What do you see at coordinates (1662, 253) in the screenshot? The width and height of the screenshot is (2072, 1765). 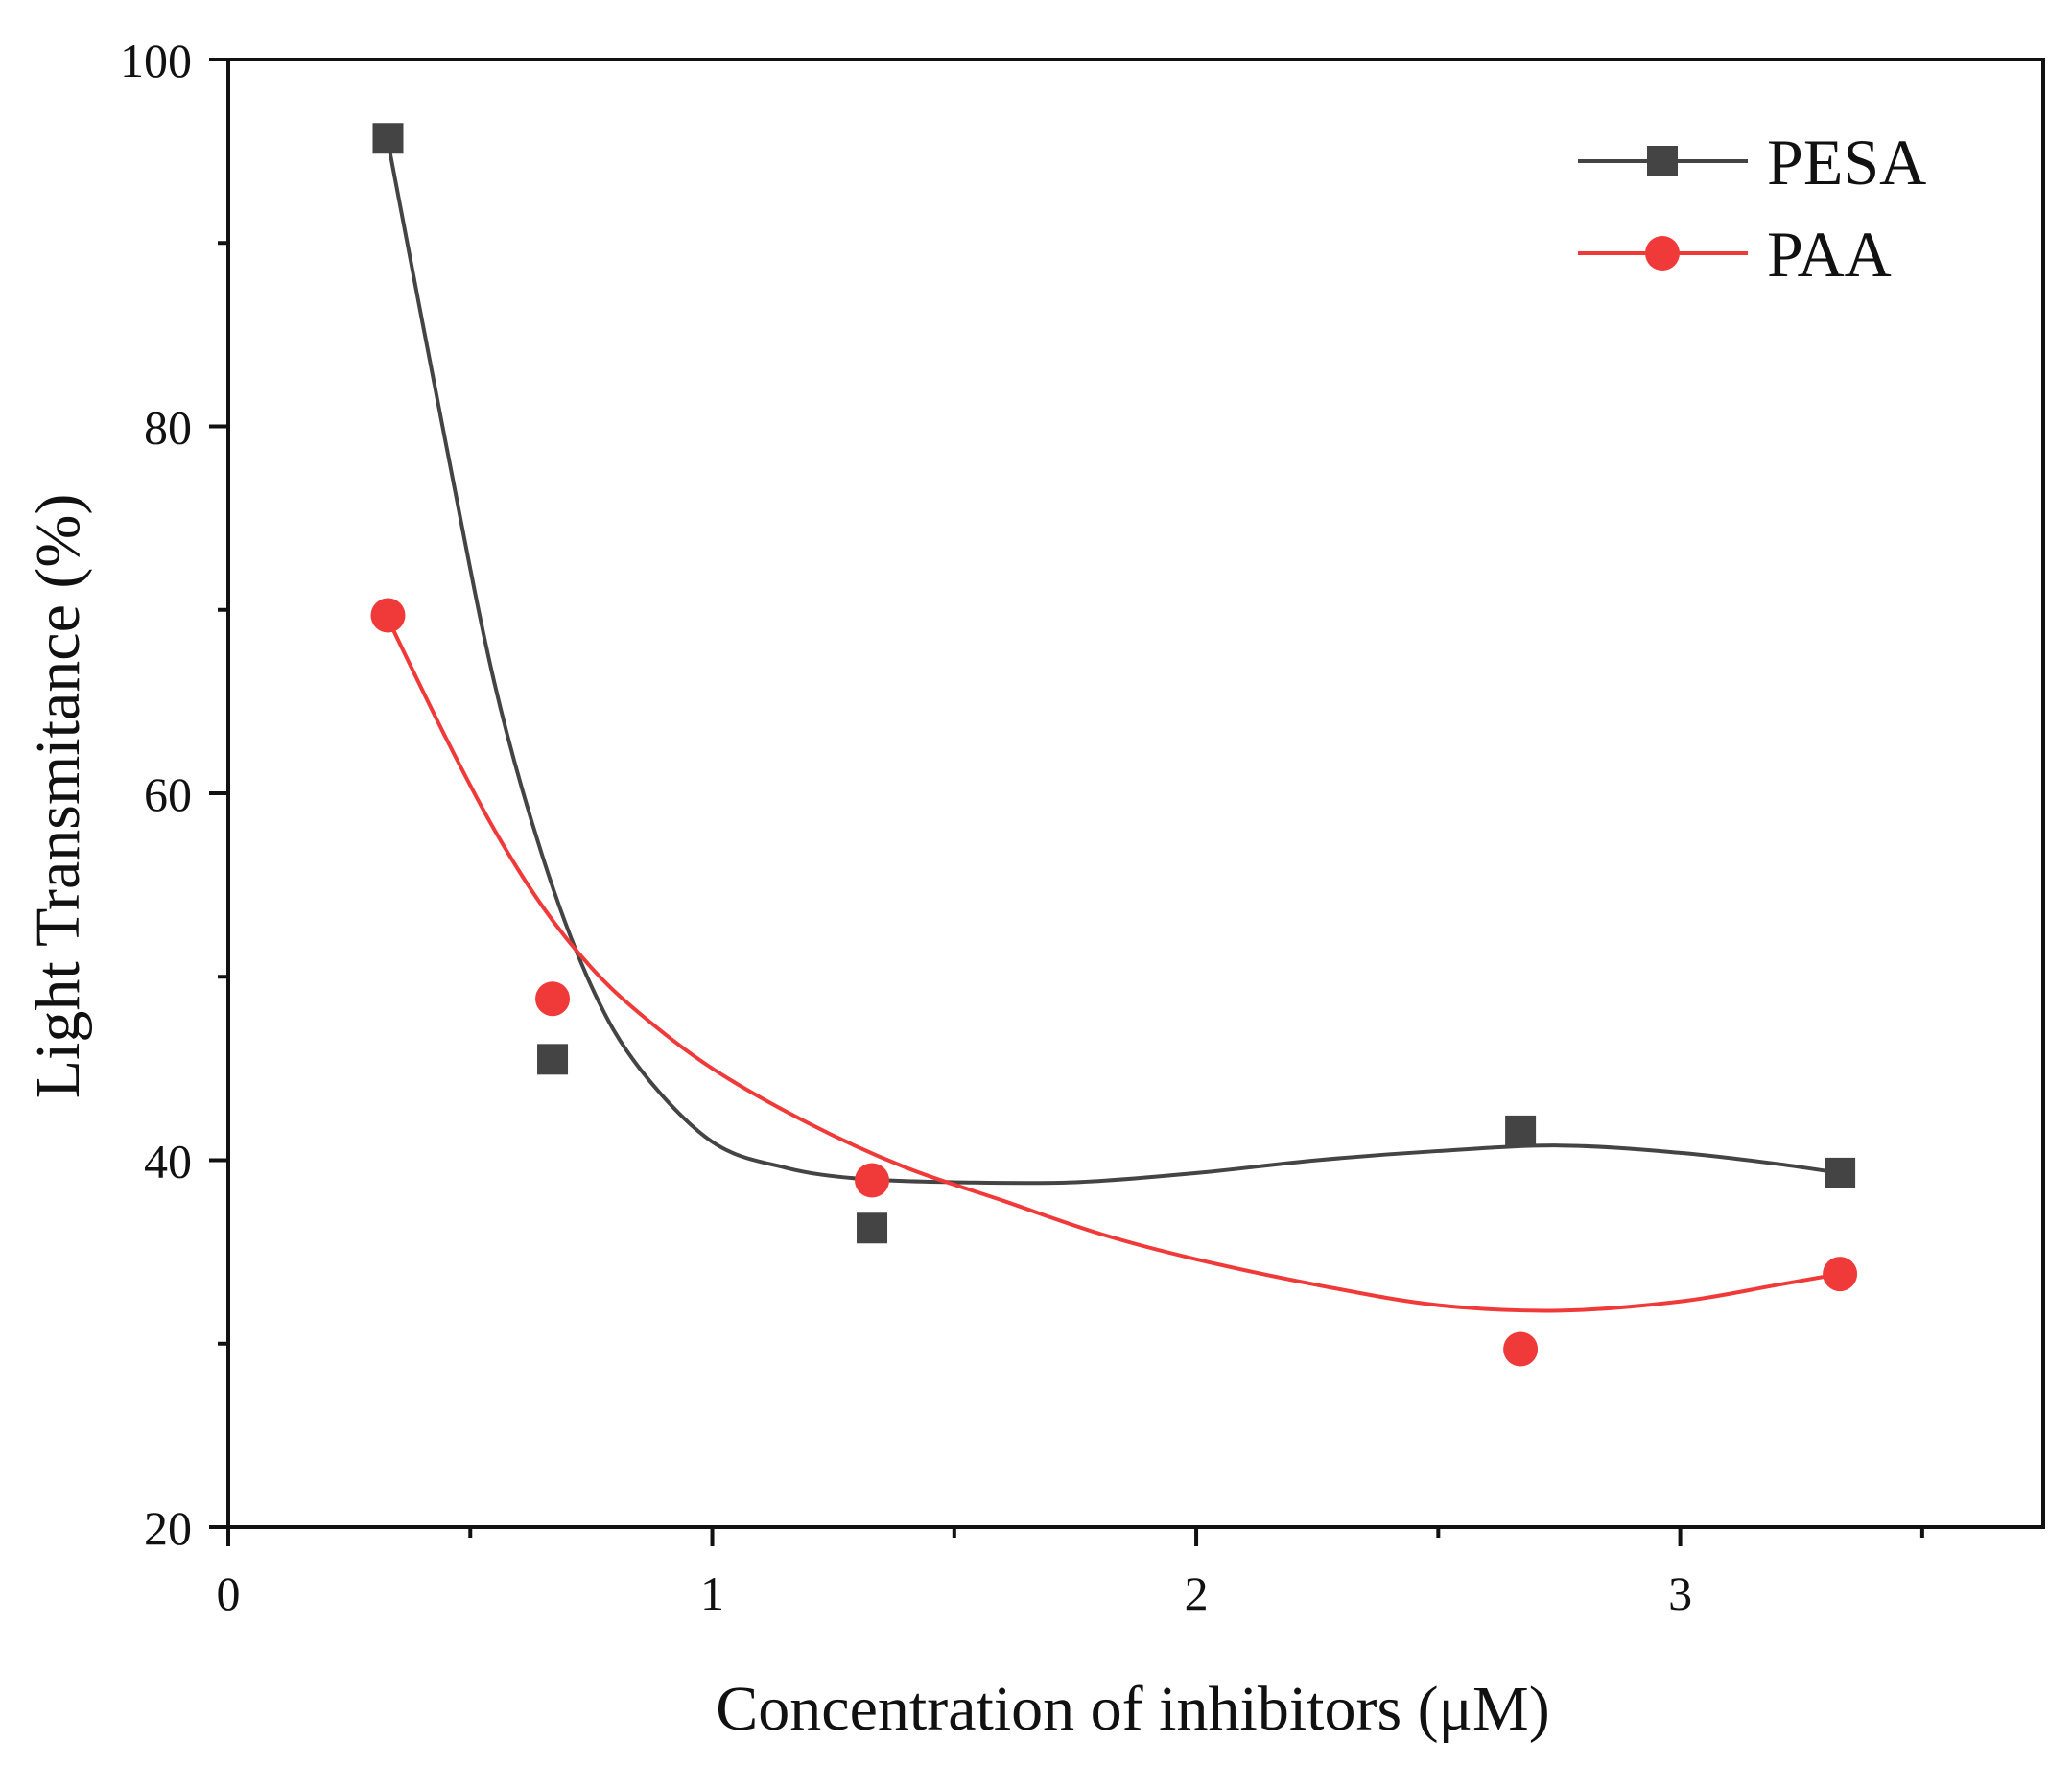 I see `legend-marker-paa` at bounding box center [1662, 253].